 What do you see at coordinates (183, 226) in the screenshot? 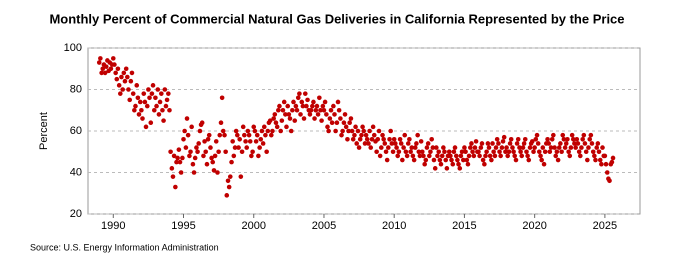
I see `x-tick-label: 1995` at bounding box center [183, 226].